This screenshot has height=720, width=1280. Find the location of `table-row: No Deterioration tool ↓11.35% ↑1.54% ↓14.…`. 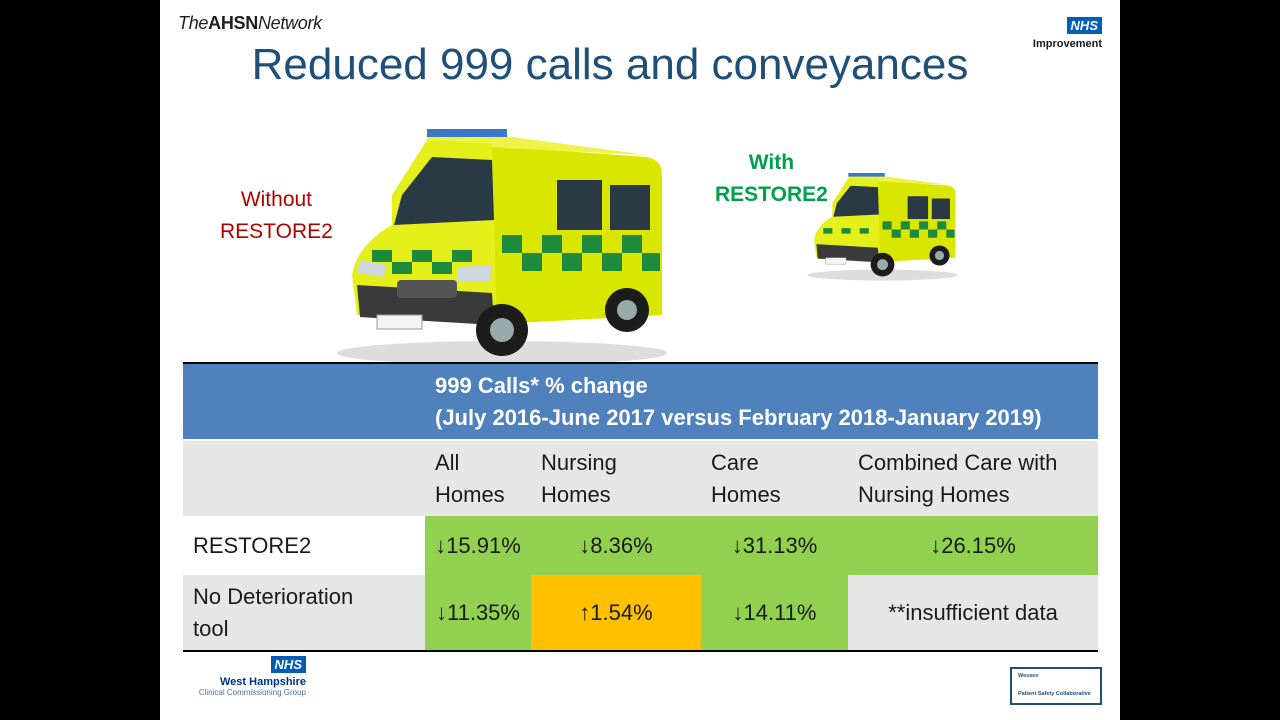

table-row: No Deterioration tool ↓11.35% ↑1.54% ↓14.… is located at coordinates (641, 613).